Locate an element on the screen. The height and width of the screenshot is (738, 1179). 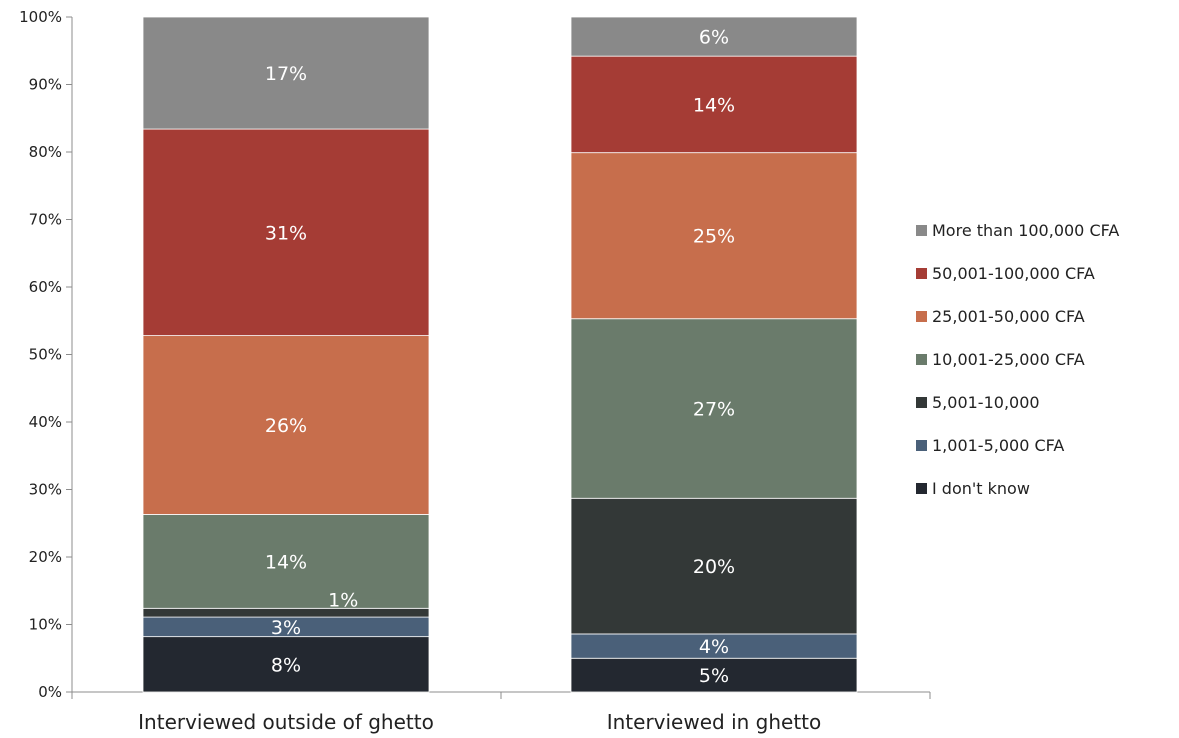
y-tick-label: 90% is located at coordinates (45, 85).